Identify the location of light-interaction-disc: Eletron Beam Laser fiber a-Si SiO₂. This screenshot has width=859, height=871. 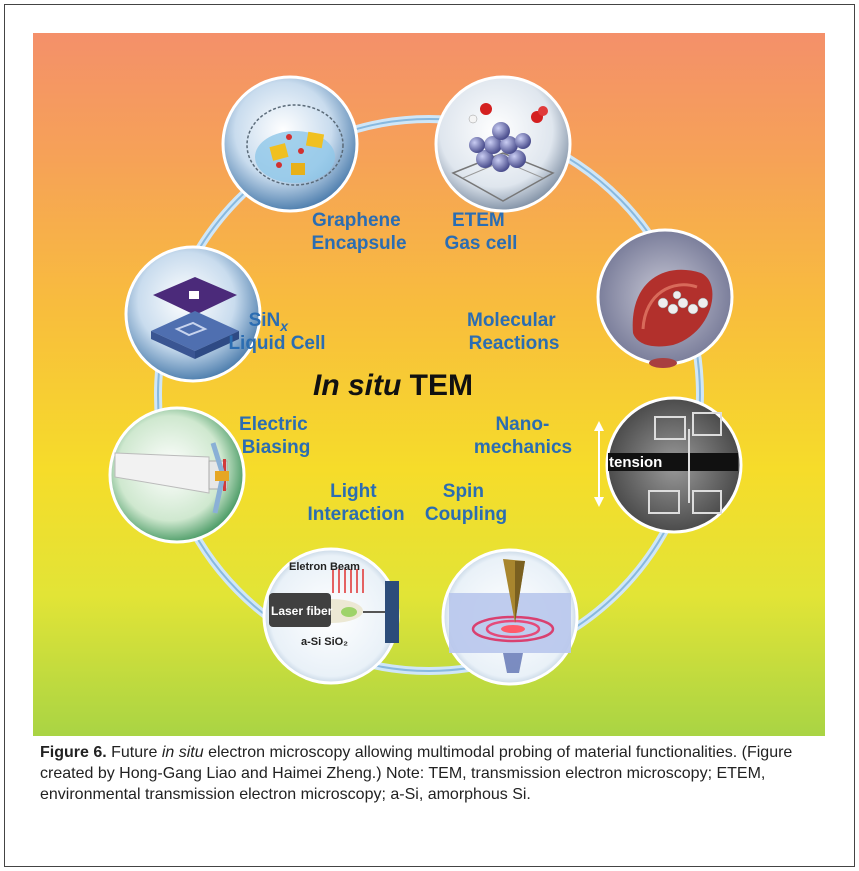
(331, 616).